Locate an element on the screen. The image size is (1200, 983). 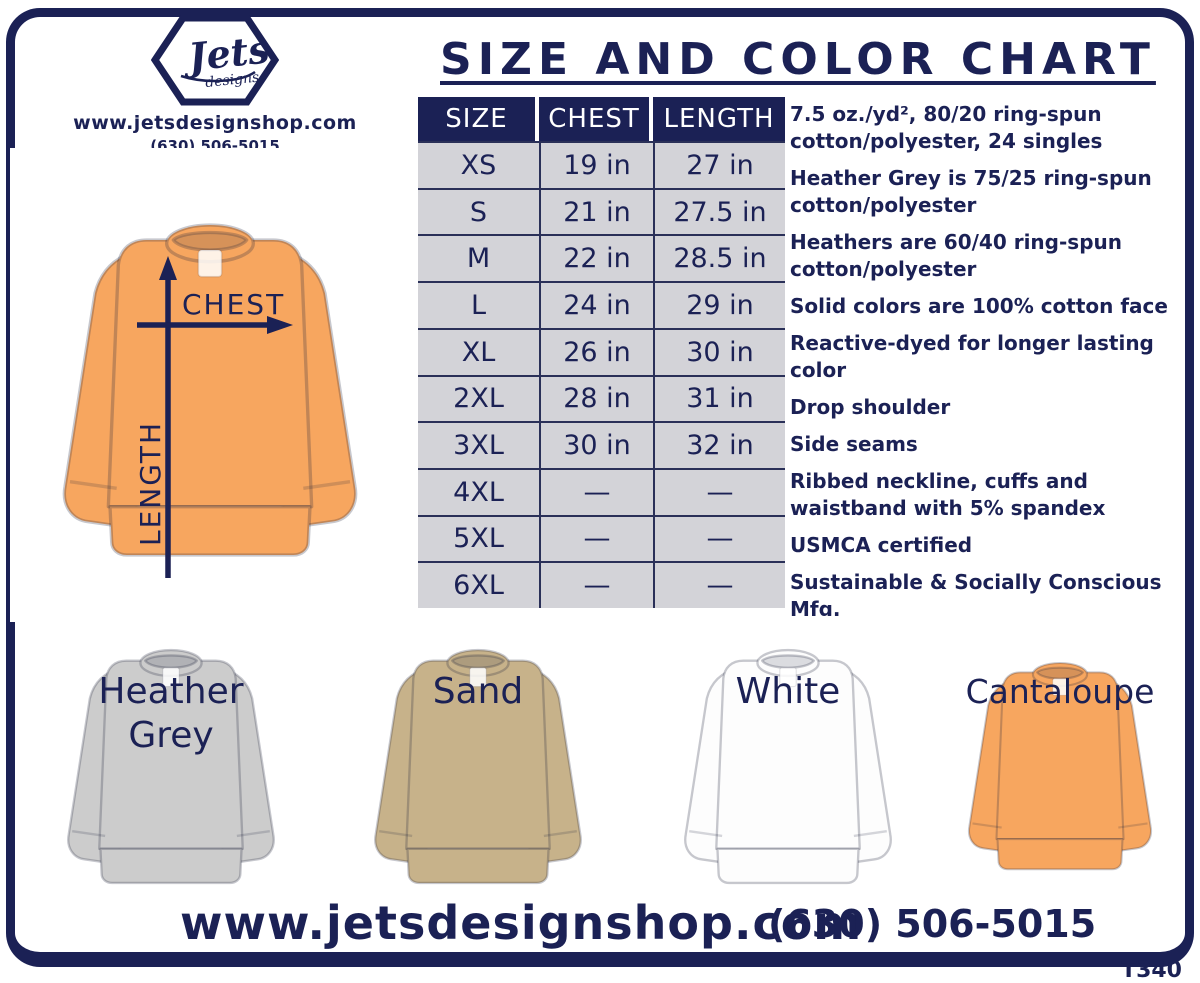
sweatshirt-heather-grey is located at coordinates (171, 763).